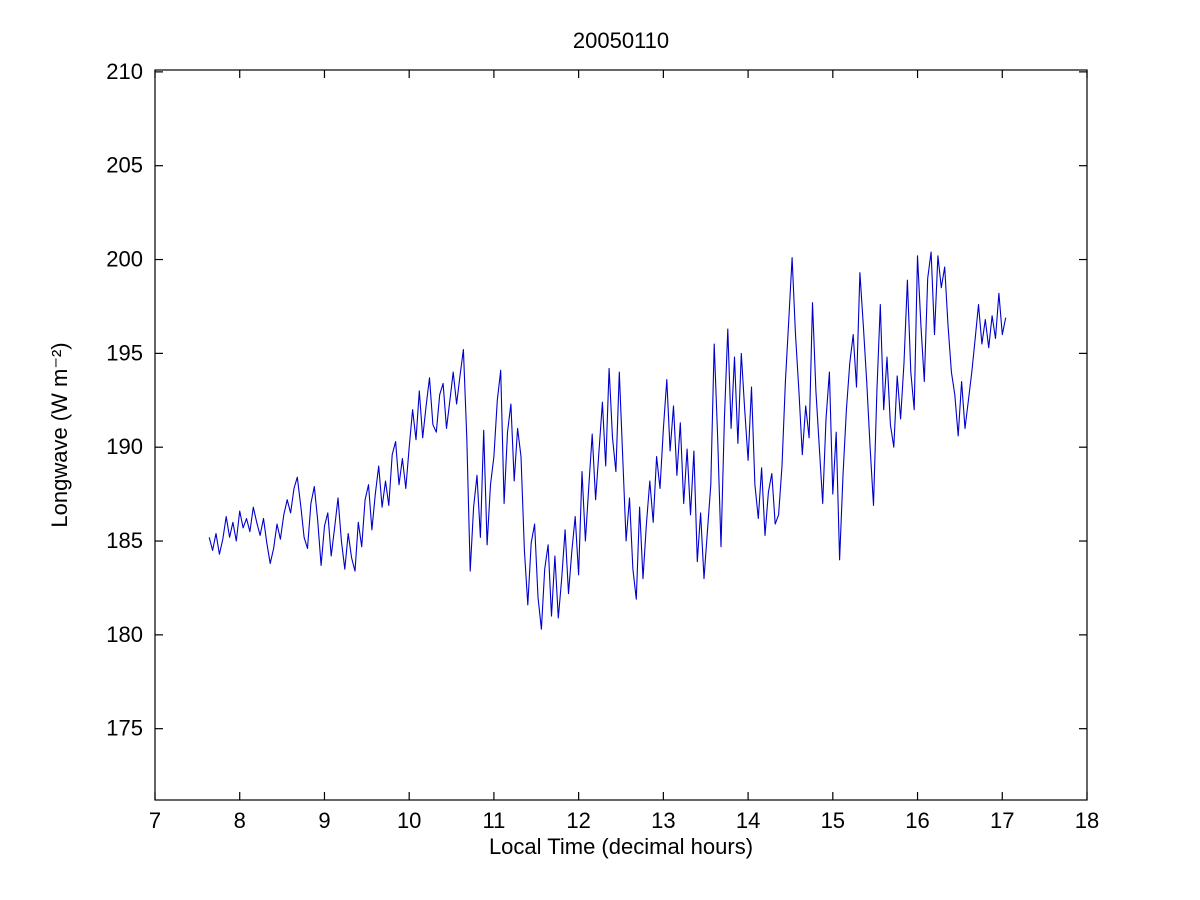 This screenshot has height=900, width=1200. What do you see at coordinates (124, 71) in the screenshot?
I see `y-tick-label: 210` at bounding box center [124, 71].